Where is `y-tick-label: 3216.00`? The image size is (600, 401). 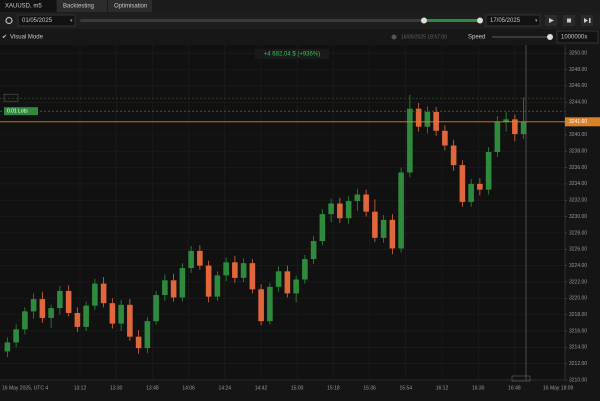
y-tick-label: 3216.00 is located at coordinates (578, 331).